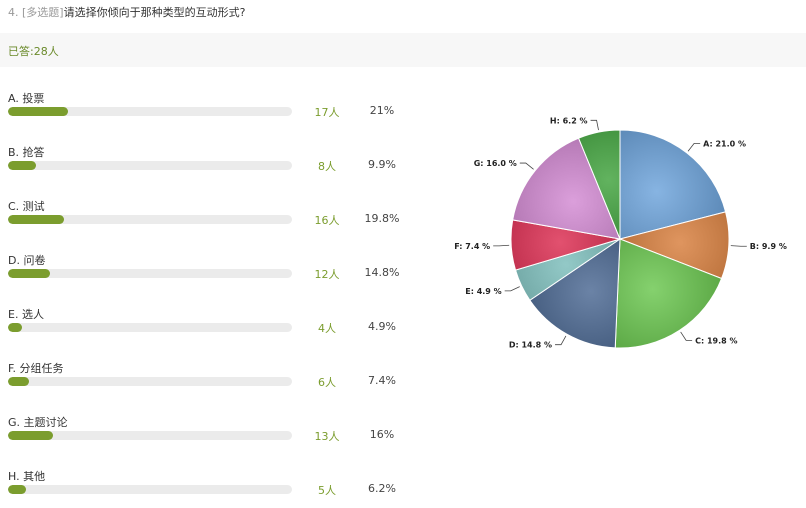  What do you see at coordinates (382, 110) in the screenshot?
I see `option-percent: 21%` at bounding box center [382, 110].